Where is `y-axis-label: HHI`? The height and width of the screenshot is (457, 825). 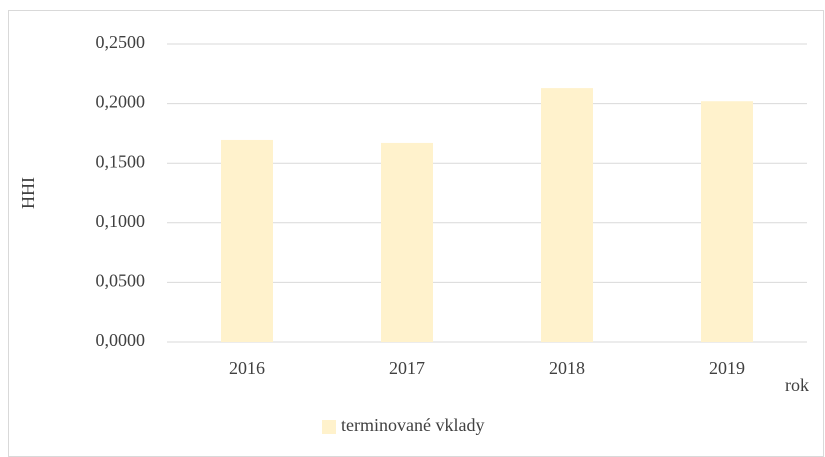
y-axis-label: HHI is located at coordinates (28, 193).